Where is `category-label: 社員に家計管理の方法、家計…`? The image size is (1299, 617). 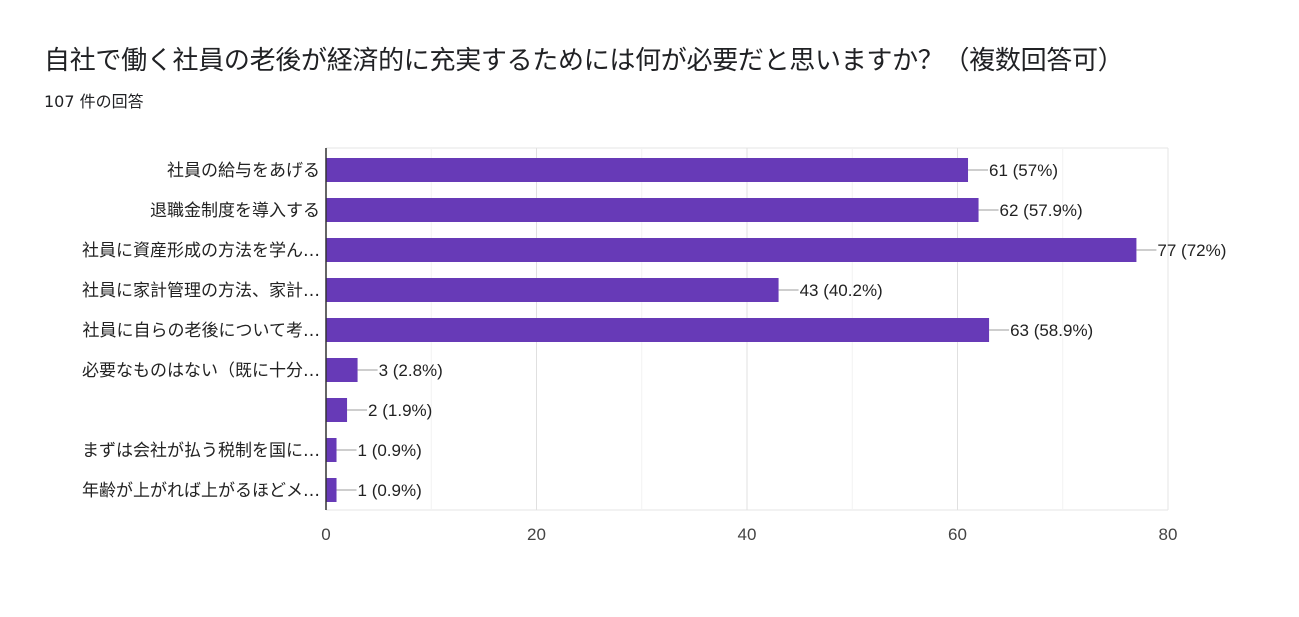 category-label: 社員に家計管理の方法、家計… is located at coordinates (201, 291).